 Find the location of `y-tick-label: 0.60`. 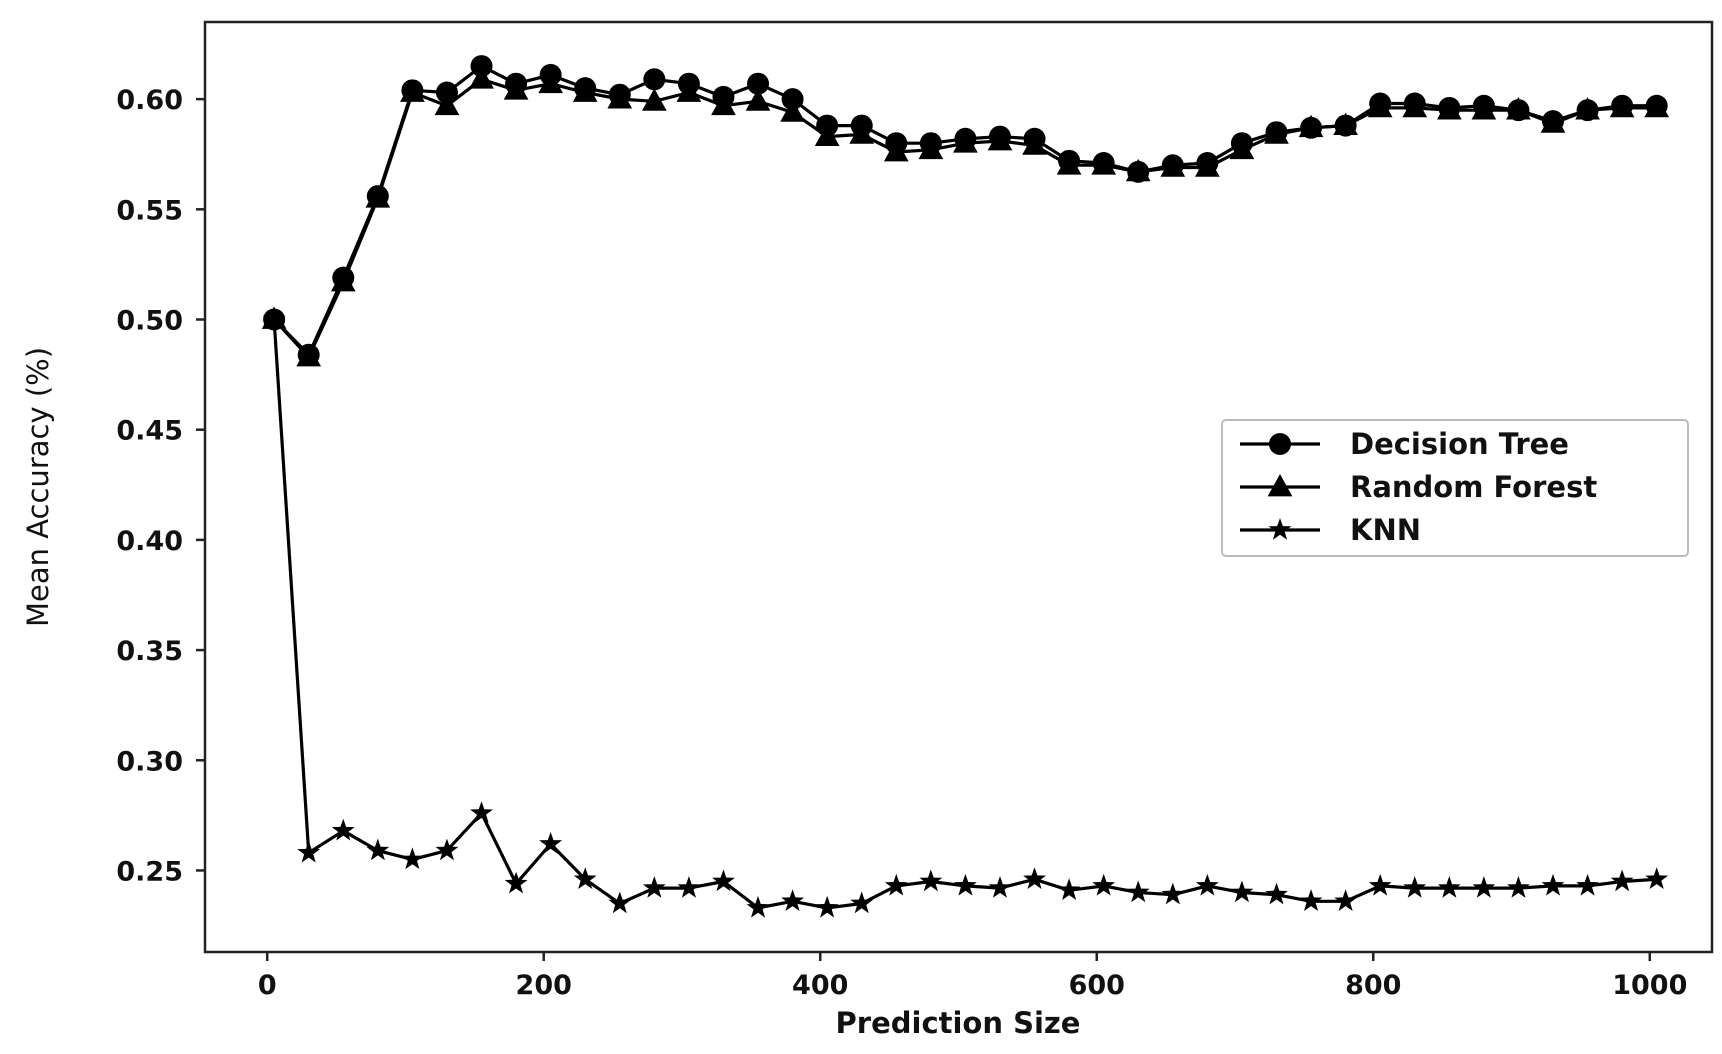

y-tick-label: 0.60 is located at coordinates (149, 100).